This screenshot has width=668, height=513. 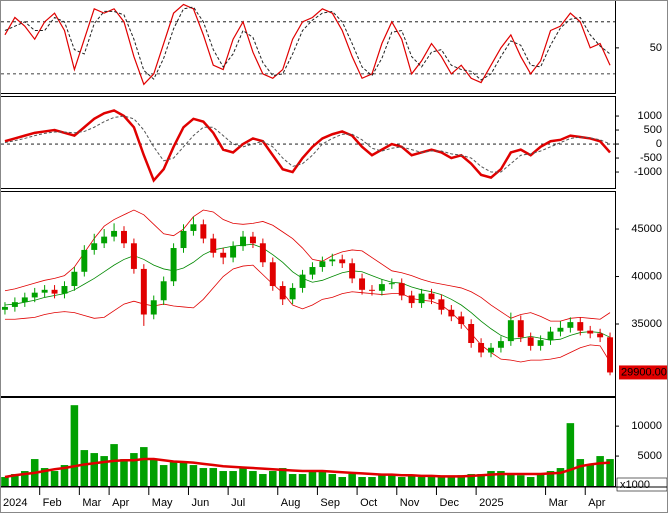 What do you see at coordinates (238, 503) in the screenshot?
I see `x-tick-label: Jul` at bounding box center [238, 503].